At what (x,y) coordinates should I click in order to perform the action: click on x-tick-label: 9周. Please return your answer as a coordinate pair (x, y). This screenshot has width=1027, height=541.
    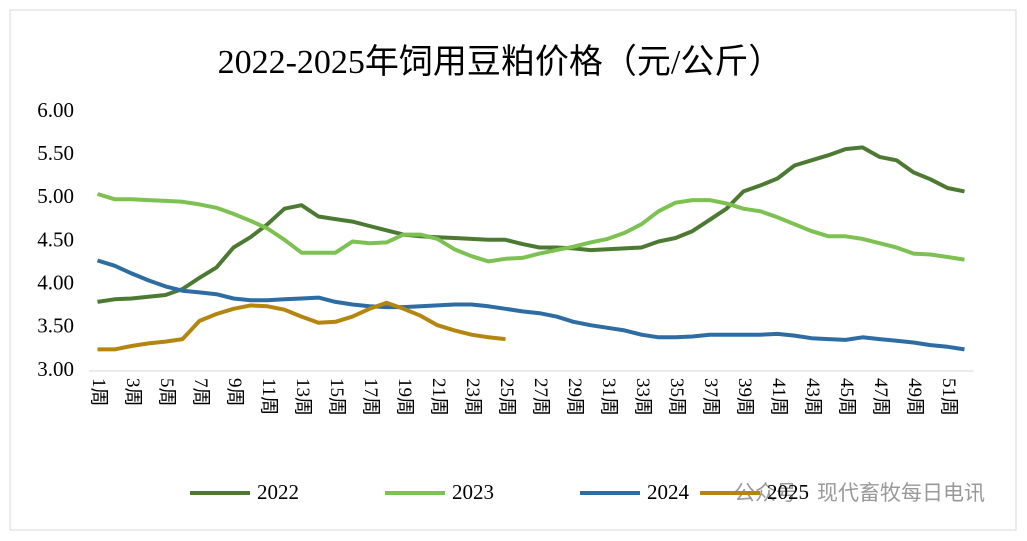
    Looking at the image, I should click on (234, 392).